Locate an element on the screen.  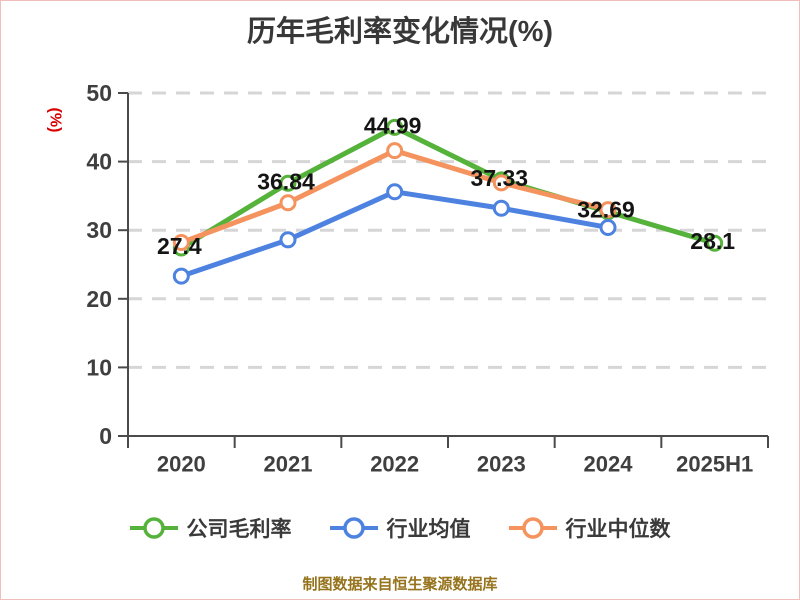
data-label-2022: 44.99 is located at coordinates (393, 125).